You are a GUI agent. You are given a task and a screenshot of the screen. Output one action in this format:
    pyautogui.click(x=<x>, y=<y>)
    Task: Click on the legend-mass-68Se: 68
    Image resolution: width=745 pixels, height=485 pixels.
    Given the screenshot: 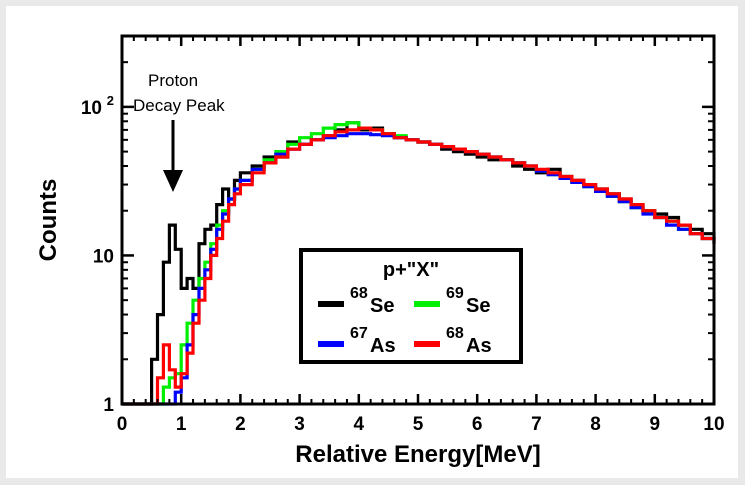 What is the action you would take?
    pyautogui.click(x=359, y=293)
    